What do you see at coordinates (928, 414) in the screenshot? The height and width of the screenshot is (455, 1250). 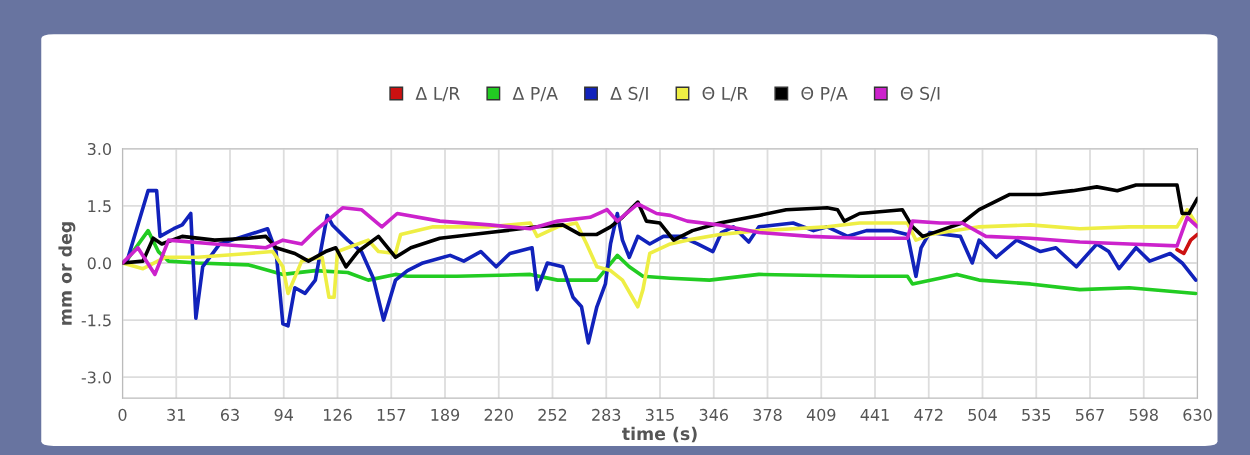 I see `x-tick-label: 472` at bounding box center [928, 414].